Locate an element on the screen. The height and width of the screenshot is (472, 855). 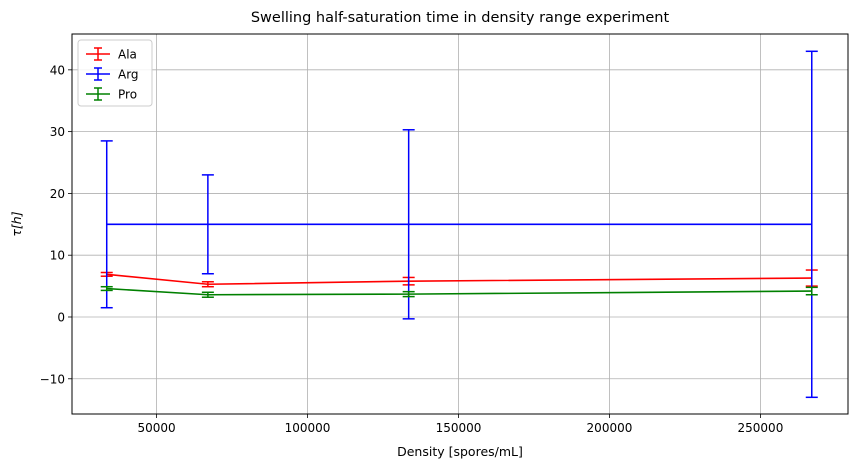
y-tick-label: 10 is located at coordinates (57, 256).